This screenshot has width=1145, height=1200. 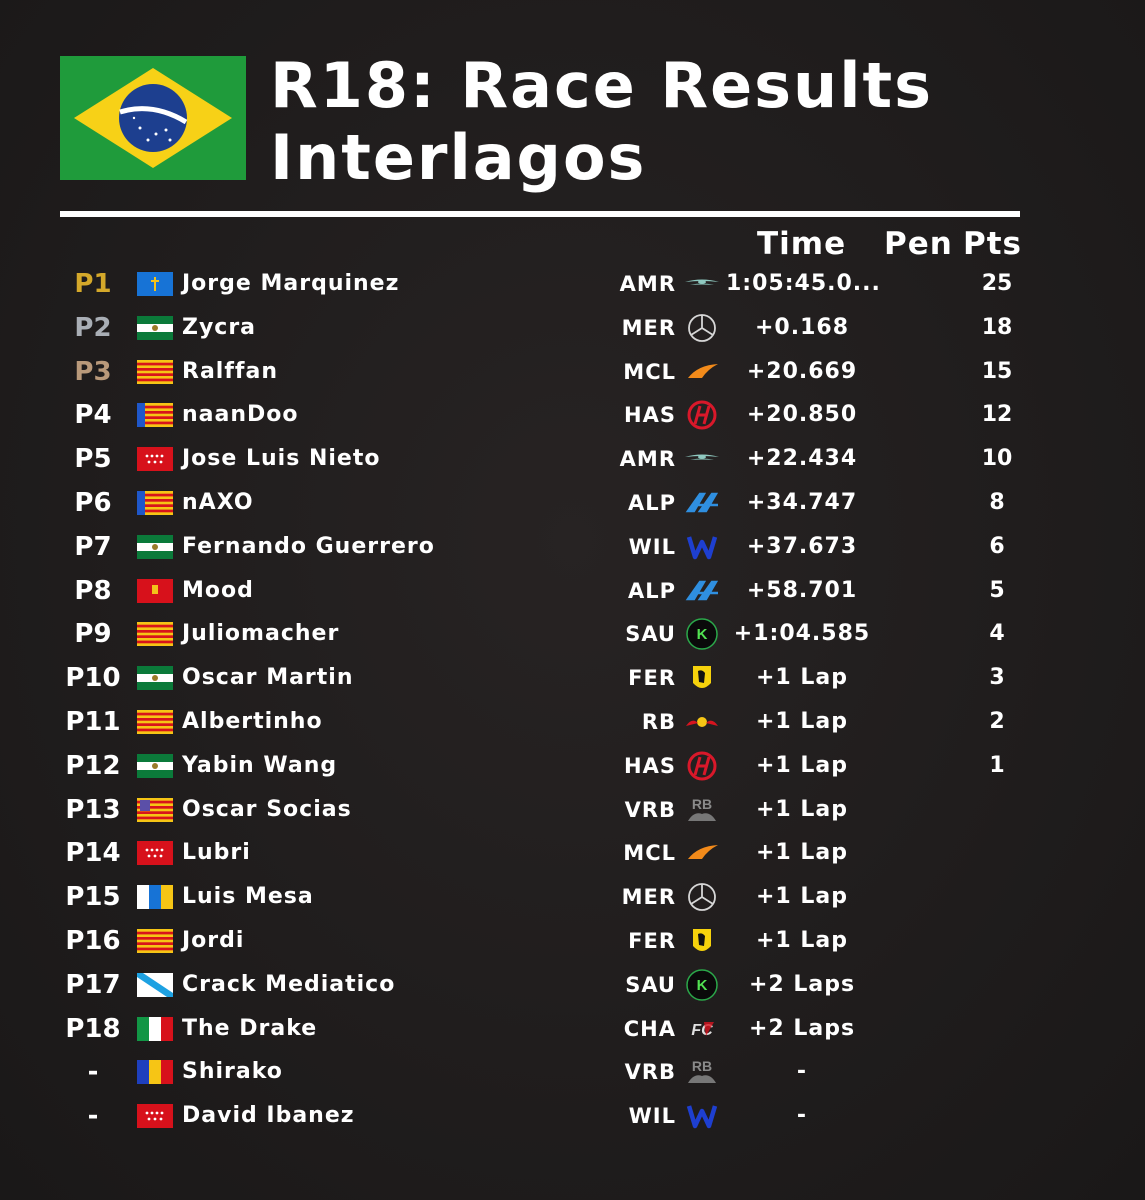 I want to click on driver-name: Luis Mesa, so click(x=248, y=897).